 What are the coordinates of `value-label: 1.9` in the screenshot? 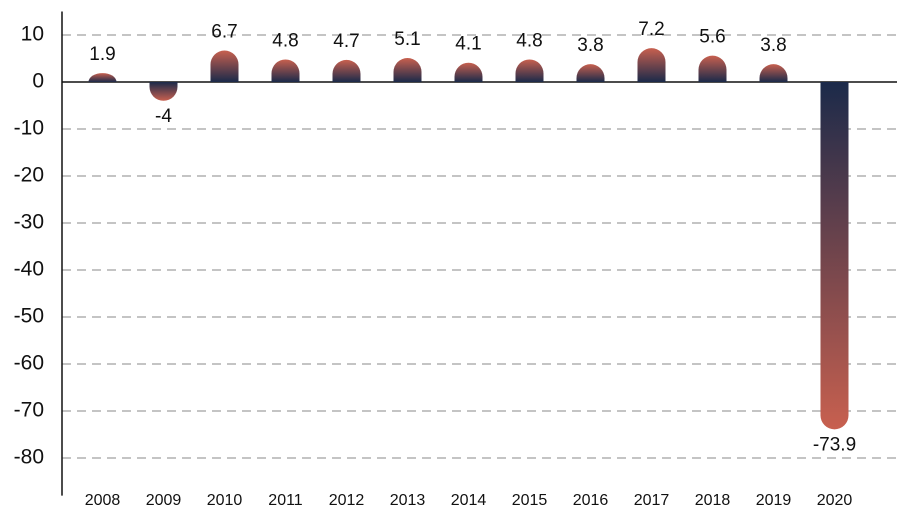 It's located at (102, 54).